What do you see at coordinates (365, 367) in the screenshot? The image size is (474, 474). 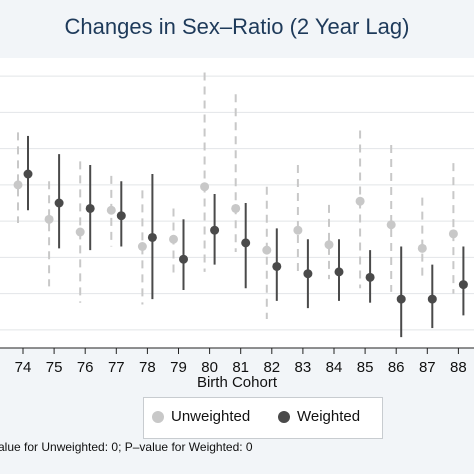 I see `x-tick-label: 85` at bounding box center [365, 367].